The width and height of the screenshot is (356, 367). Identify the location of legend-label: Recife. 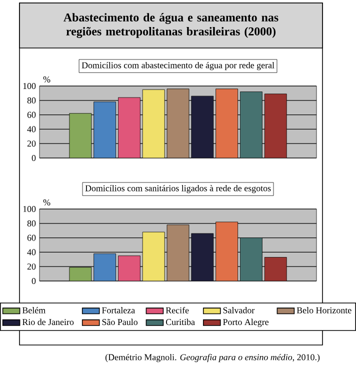
(177, 310).